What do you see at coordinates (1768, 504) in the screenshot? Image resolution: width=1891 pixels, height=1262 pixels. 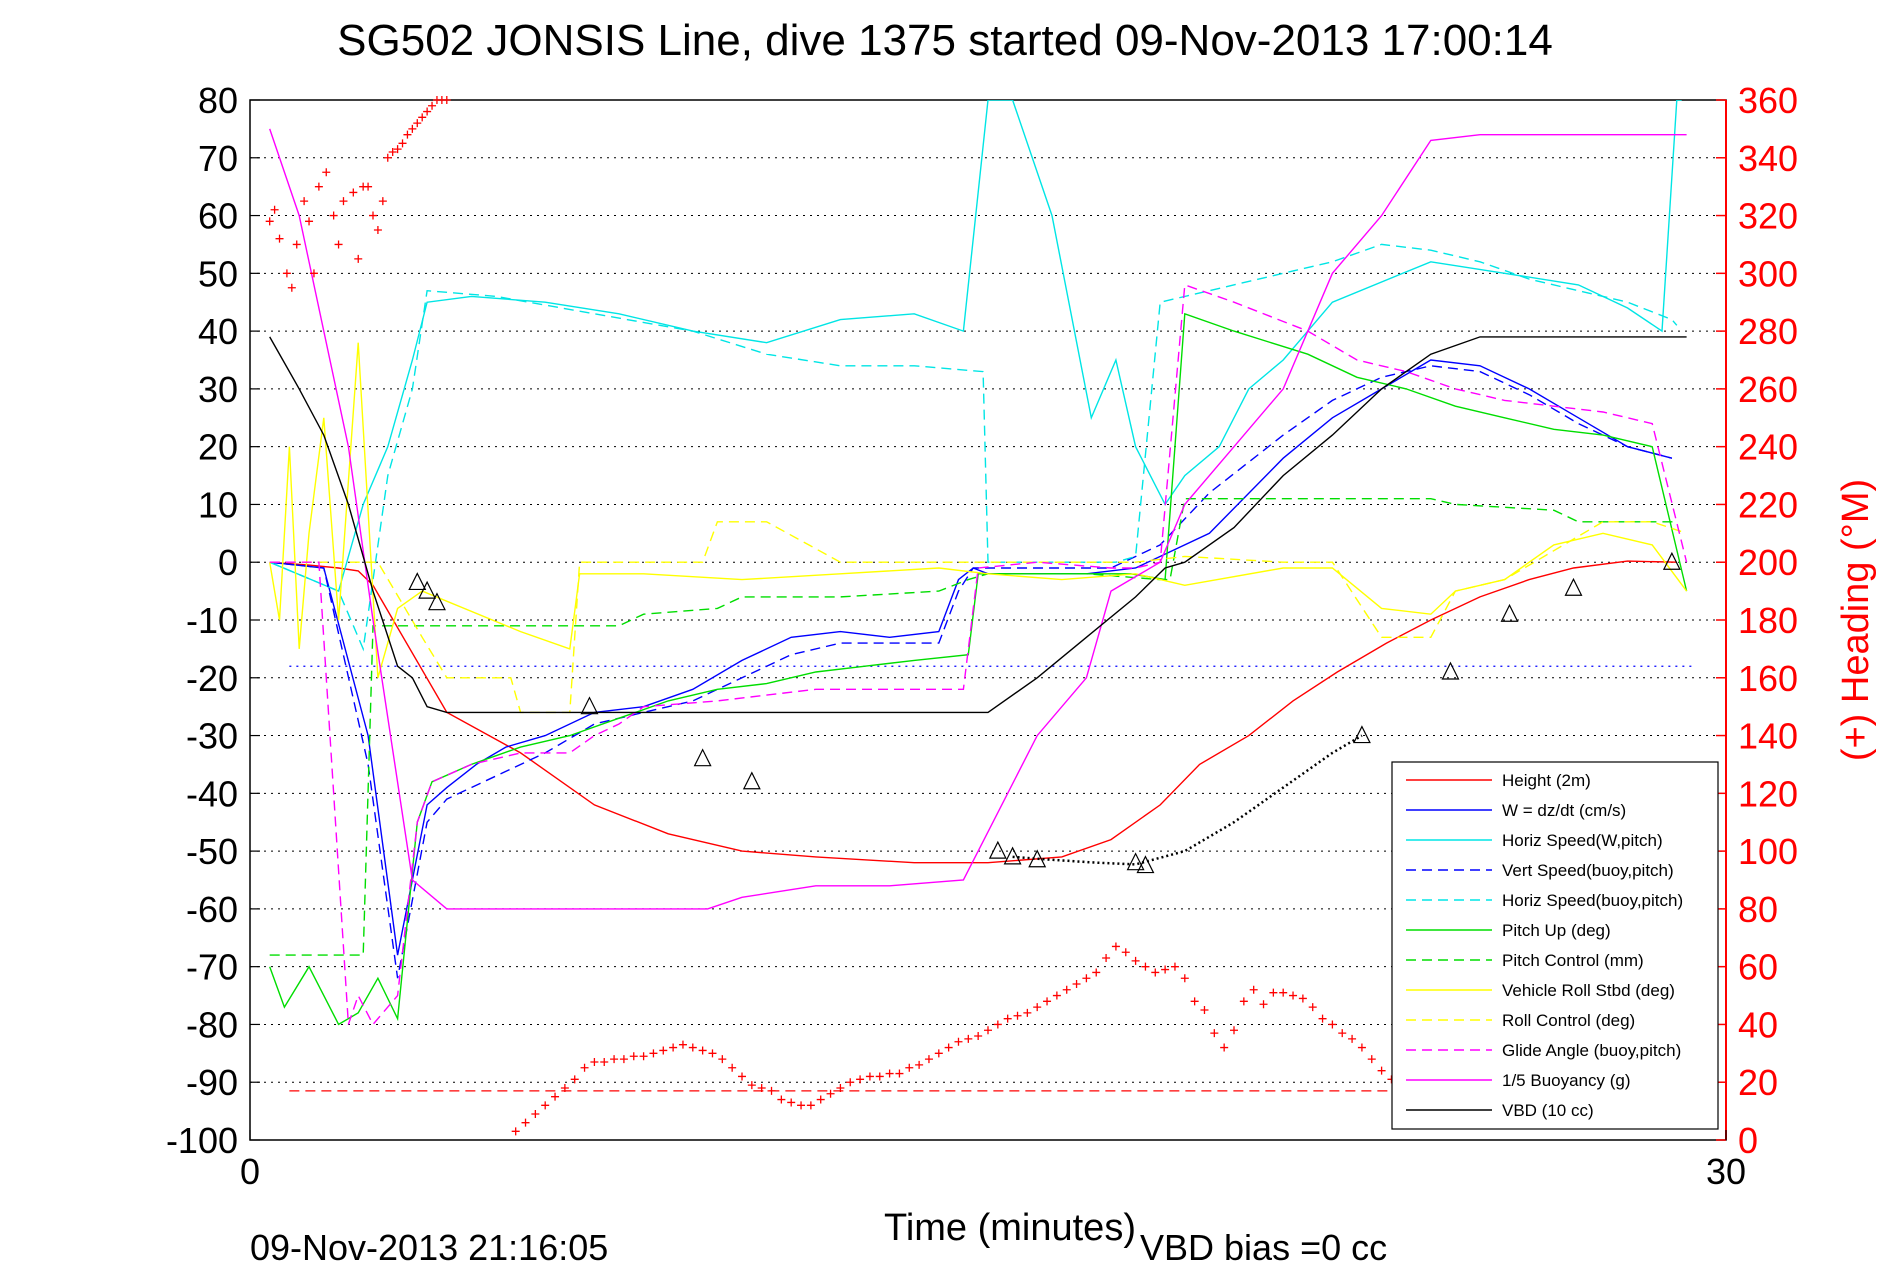 I see `y-right-tick-label: 220` at bounding box center [1768, 504].